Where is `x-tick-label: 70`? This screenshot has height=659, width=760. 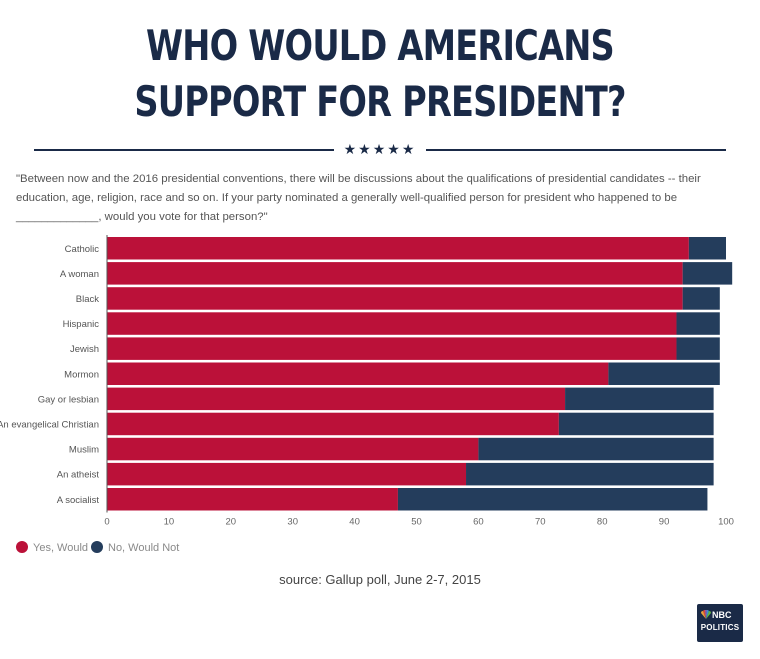
x-tick-label: 70 is located at coordinates (540, 522).